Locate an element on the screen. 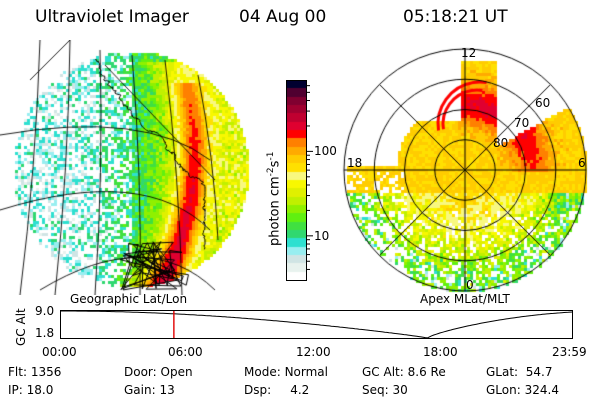  status-door-key: Door: is located at coordinates (140, 372).